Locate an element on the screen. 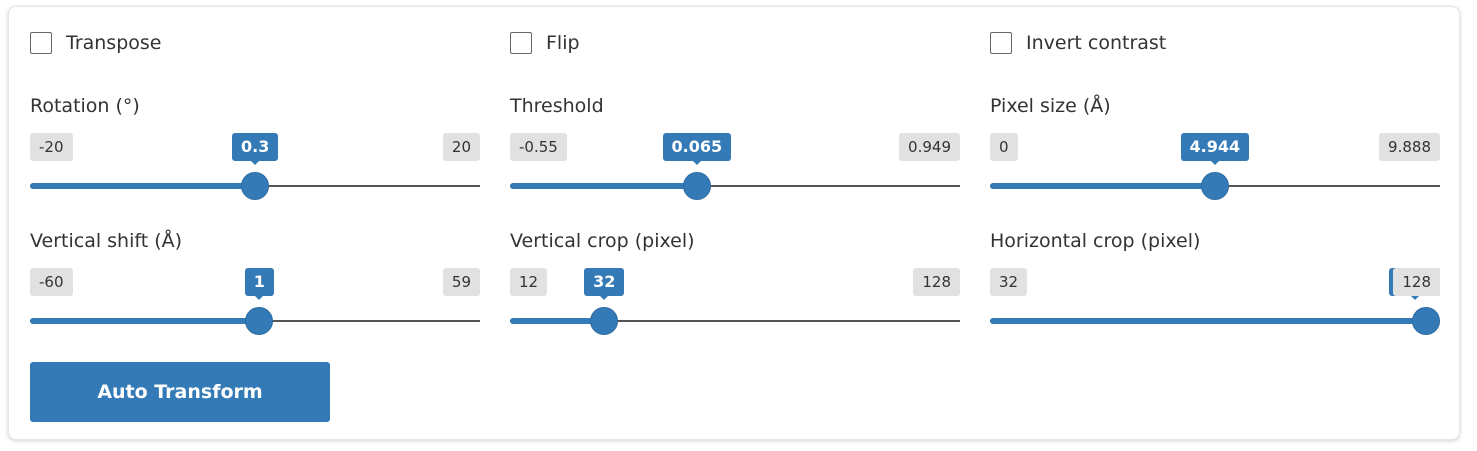 This screenshot has height=451, width=1477. pixel-size-min: 0 is located at coordinates (1004, 147).